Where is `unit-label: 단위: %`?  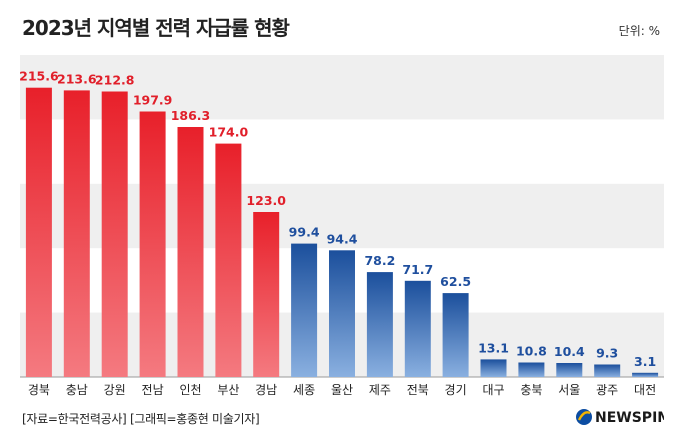 unit-label: 단위: % is located at coordinates (639, 31).